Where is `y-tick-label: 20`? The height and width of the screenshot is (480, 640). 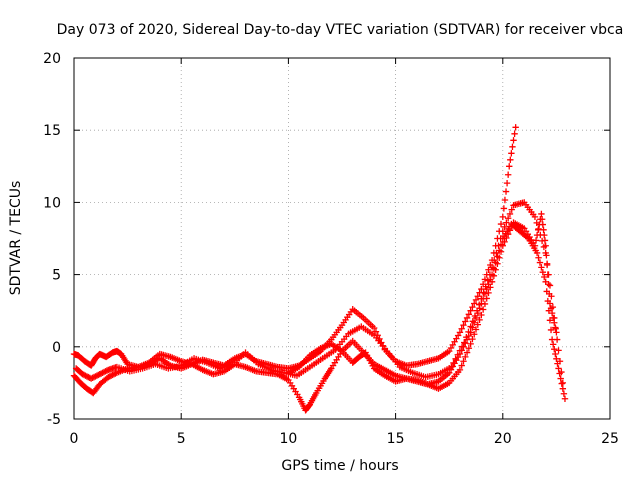
y-tick-label: 20 is located at coordinates (52, 59).